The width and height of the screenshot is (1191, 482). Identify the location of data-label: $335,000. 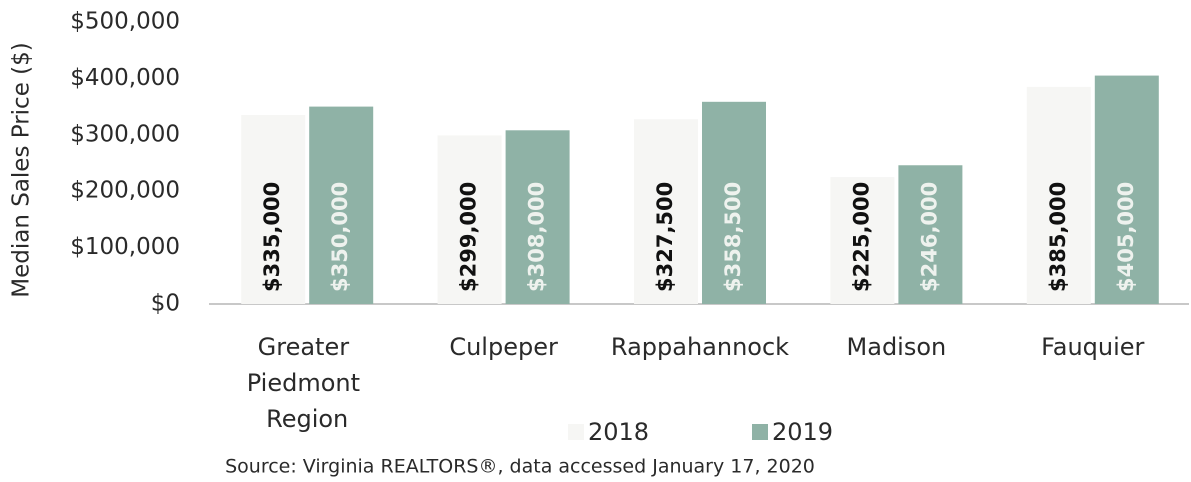
(272, 237).